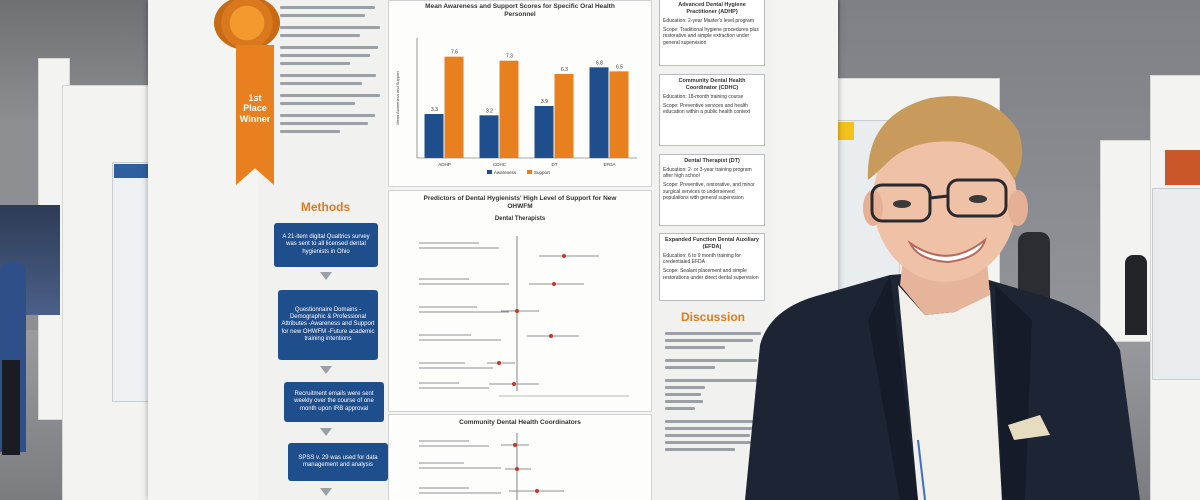 This screenshot has width=1200, height=500. I want to click on bar-data-label: 3.9, so click(544, 102).